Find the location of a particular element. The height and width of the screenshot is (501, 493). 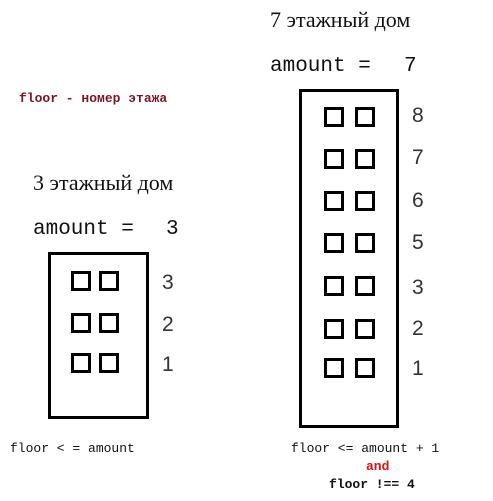

right-floor-number: 3 is located at coordinates (418, 287).